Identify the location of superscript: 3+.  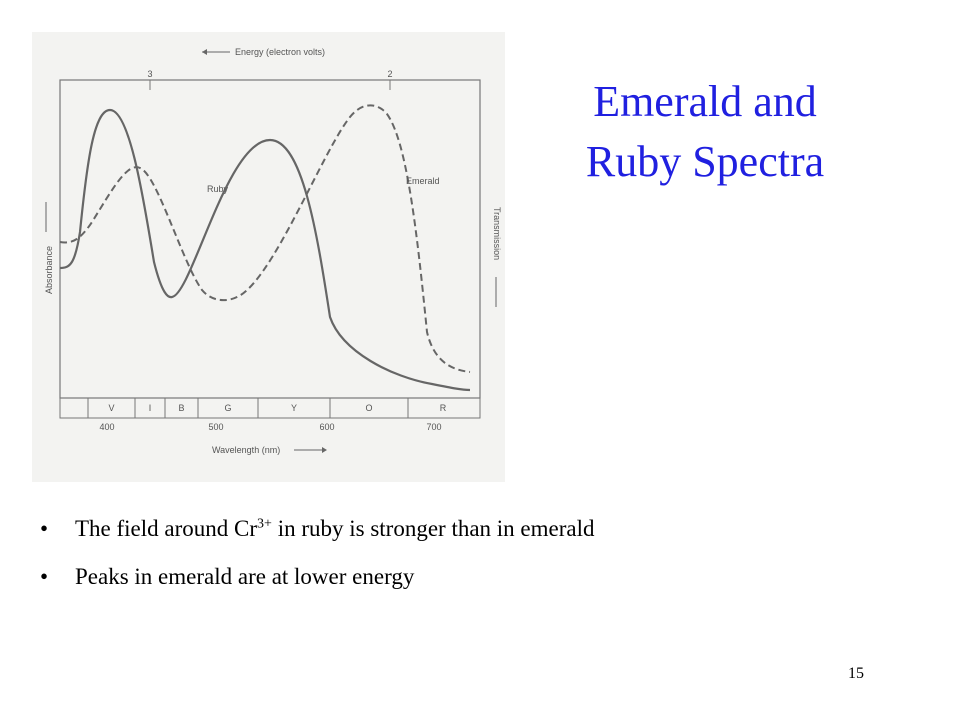
(264, 524).